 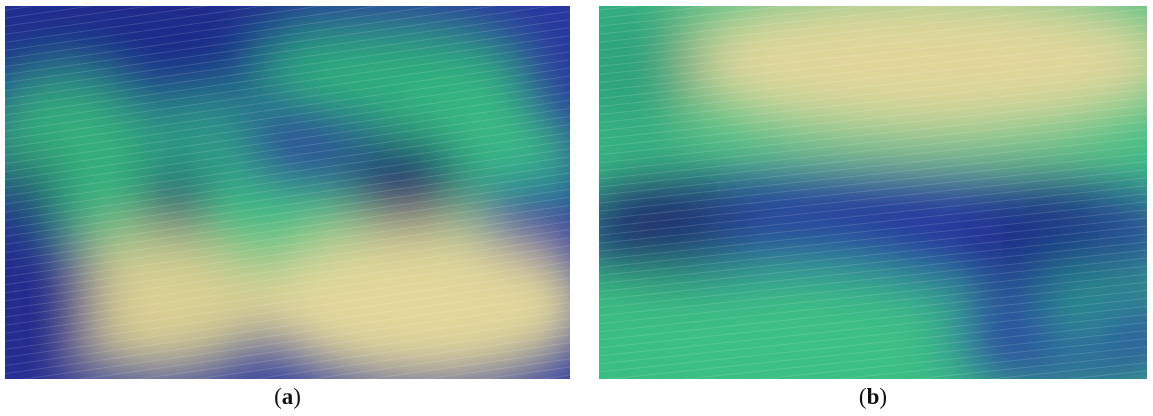 I want to click on caption-b-open: (, so click(x=862, y=396).